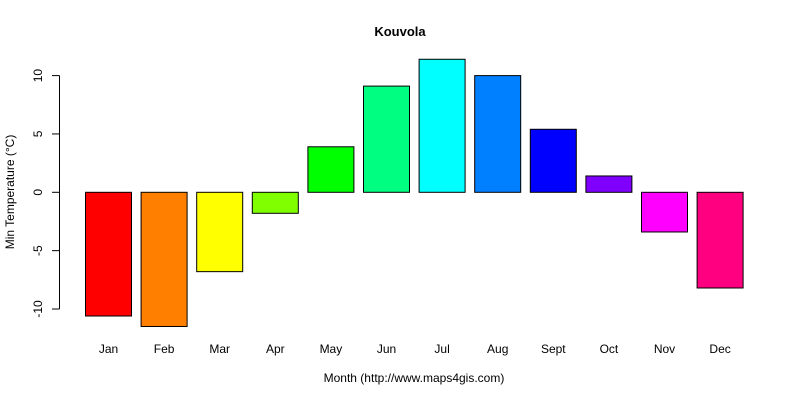  I want to click on y-tick-label: -10, so click(38, 309).